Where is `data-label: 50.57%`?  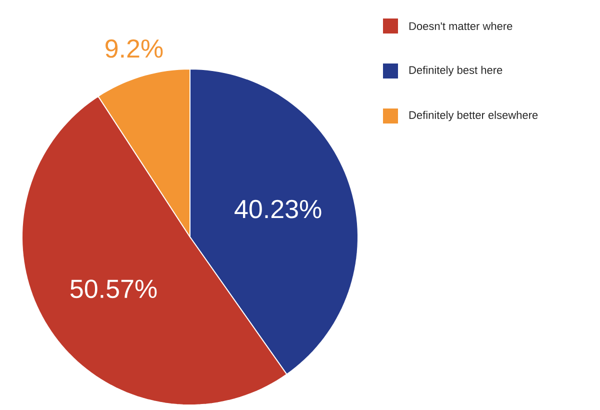
data-label: 50.57% is located at coordinates (113, 289).